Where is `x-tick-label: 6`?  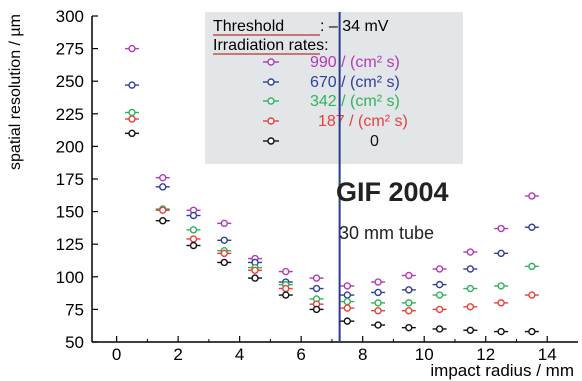
x-tick-label: 6 is located at coordinates (300, 354).